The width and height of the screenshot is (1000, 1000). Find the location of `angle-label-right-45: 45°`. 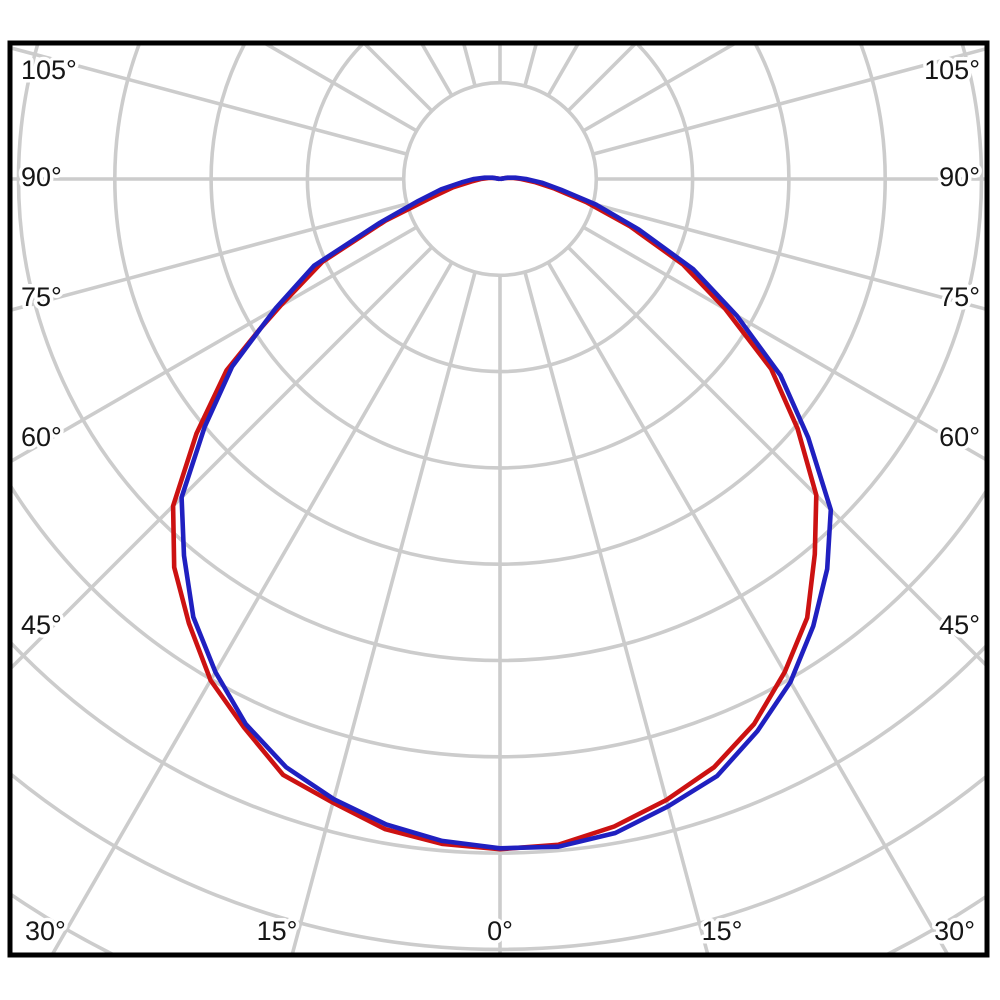

angle-label-right-45: 45° is located at coordinates (959, 625).